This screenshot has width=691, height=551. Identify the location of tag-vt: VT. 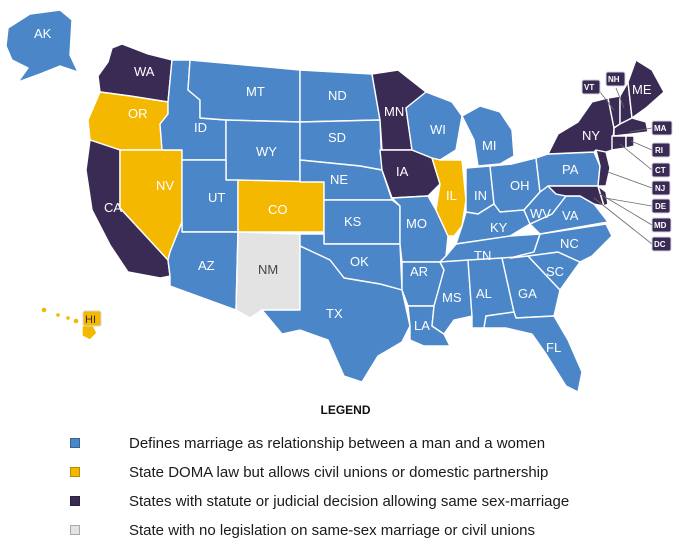
(589, 87).